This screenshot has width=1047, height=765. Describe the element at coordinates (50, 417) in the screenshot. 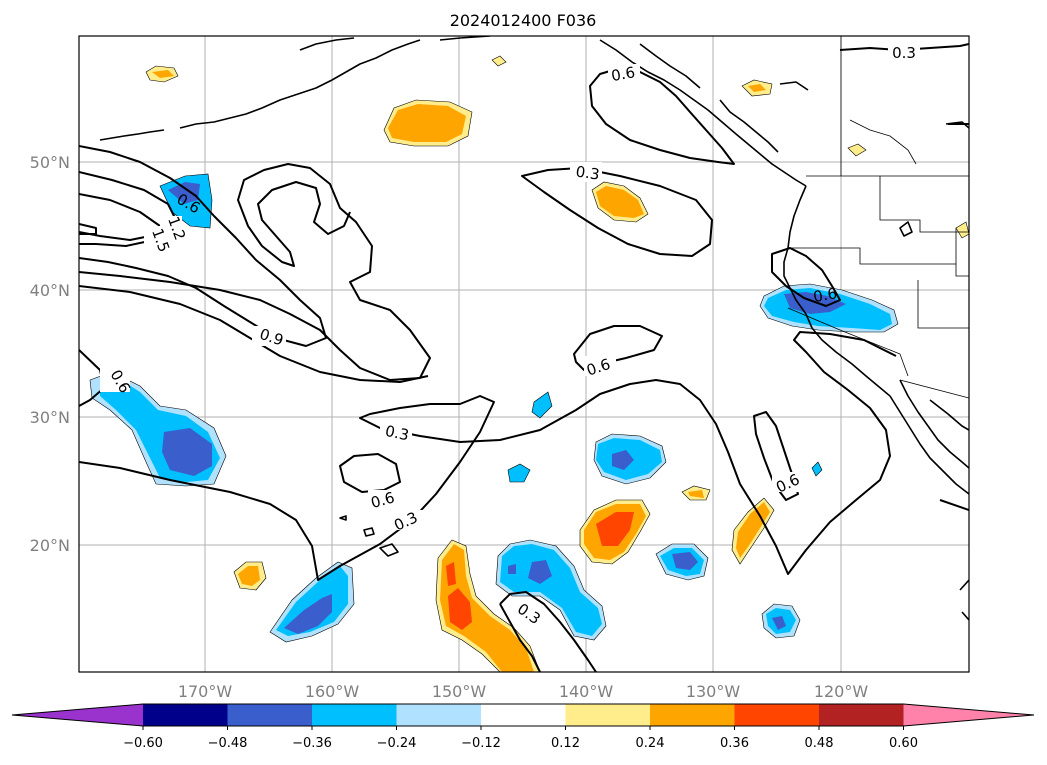

I see `lat-tick-label: 30°N` at that location.